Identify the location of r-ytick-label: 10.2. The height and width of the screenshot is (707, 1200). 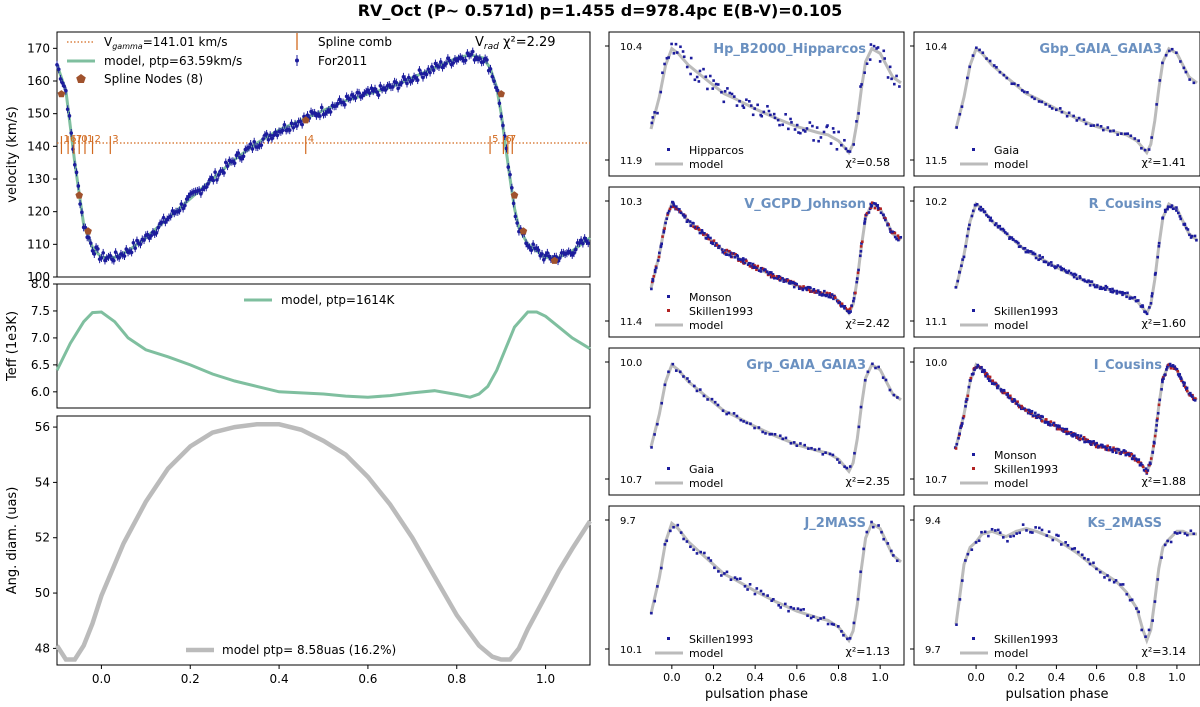
(936, 202).